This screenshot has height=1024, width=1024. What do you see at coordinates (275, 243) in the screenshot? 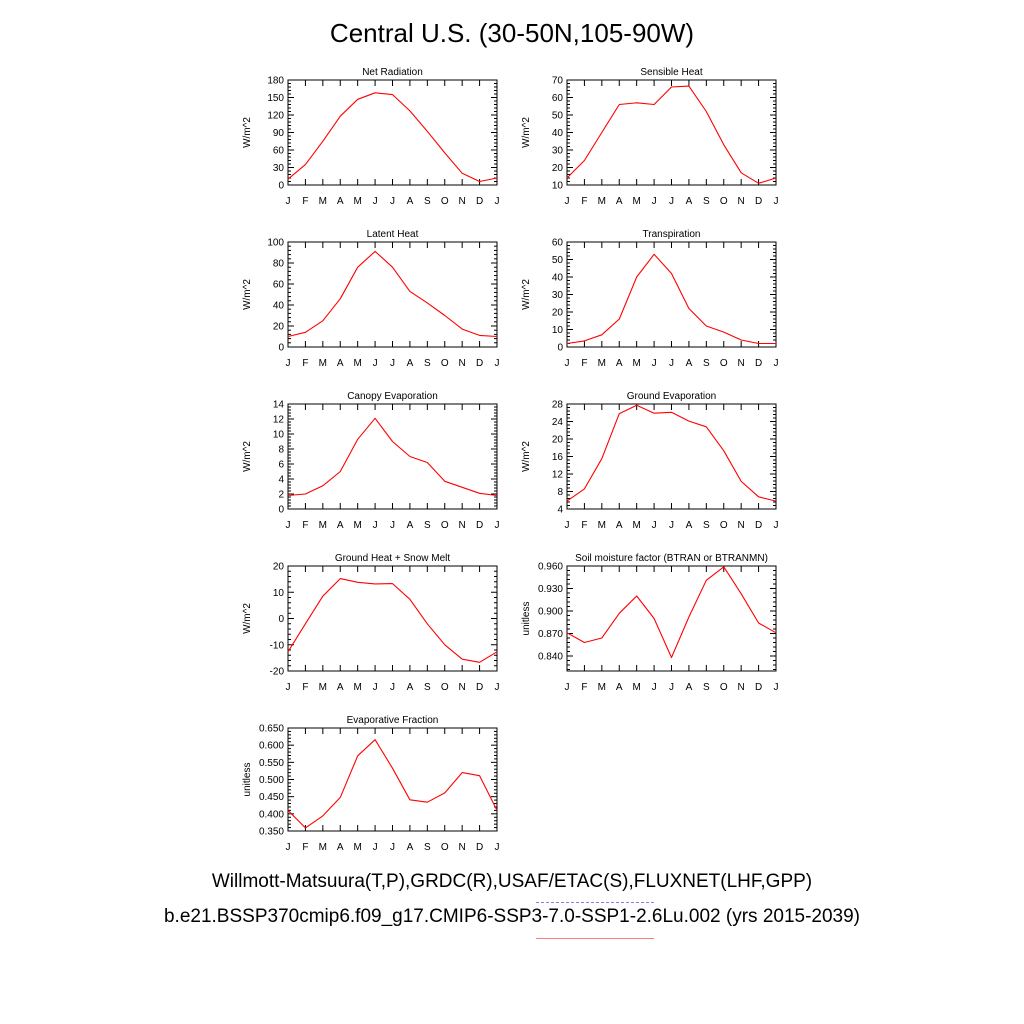
I see `y-tick-label: 100` at bounding box center [275, 243].